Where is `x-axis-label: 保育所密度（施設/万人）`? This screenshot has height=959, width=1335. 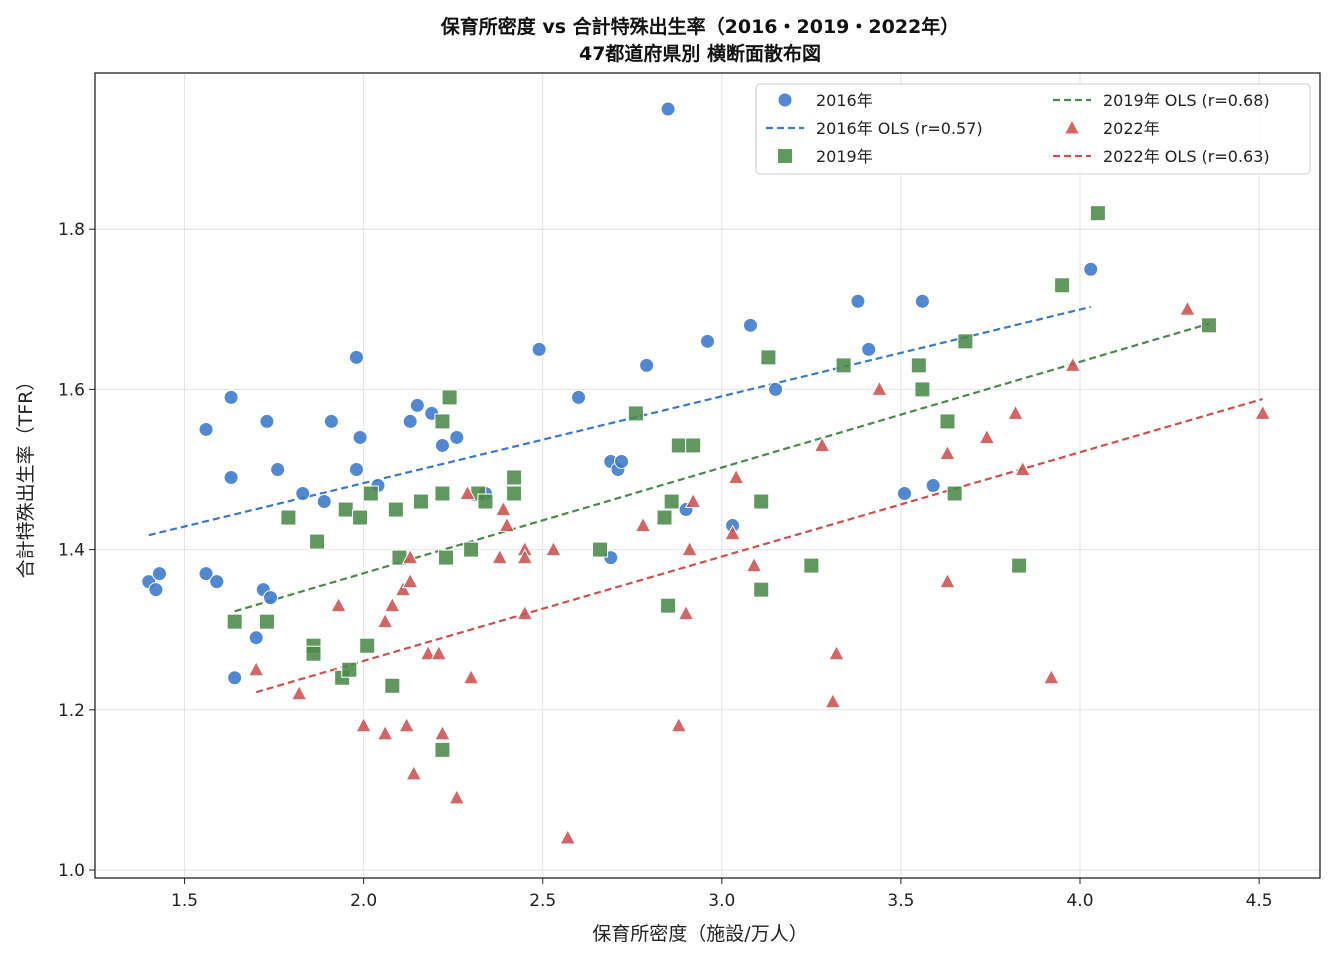
x-axis-label: 保育所密度（施設/万人） is located at coordinates (699, 934).